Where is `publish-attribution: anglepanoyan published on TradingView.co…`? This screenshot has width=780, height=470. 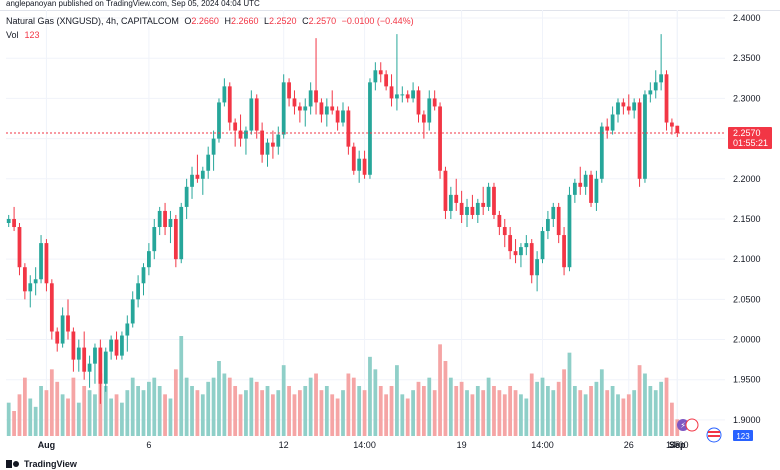 publish-attribution: anglepanoyan published on TradingView.co… is located at coordinates (390, 5).